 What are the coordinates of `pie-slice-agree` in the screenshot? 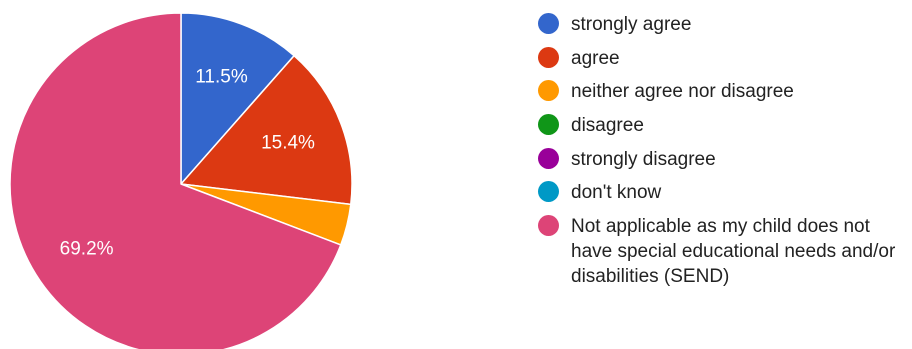 It's located at (266, 130).